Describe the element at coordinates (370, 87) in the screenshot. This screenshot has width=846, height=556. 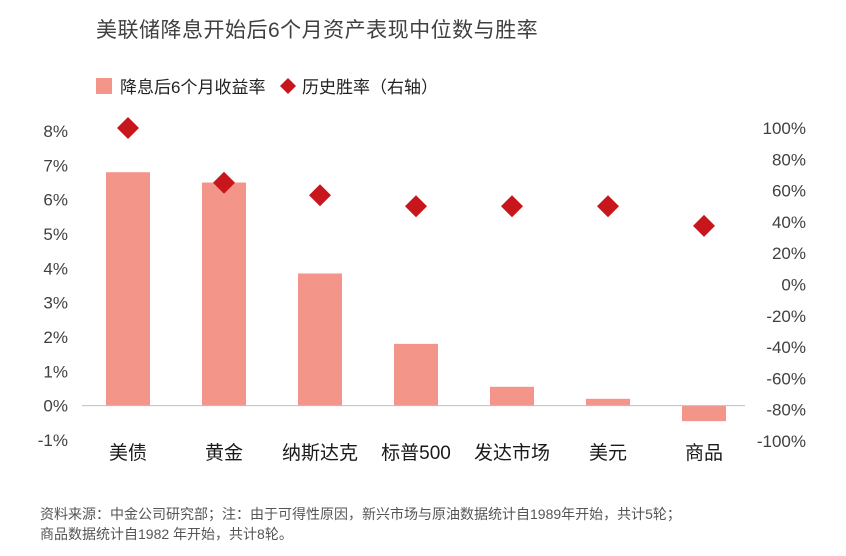
I see `legend-label-diamond: 历史胜率（右轴）` at that location.